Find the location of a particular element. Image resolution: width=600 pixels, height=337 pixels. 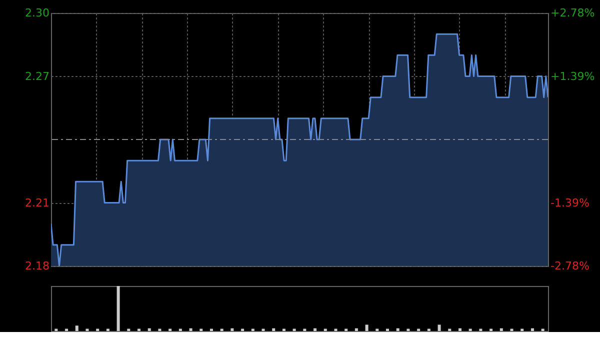

y2-tick-label: +1.39% is located at coordinates (572, 76).